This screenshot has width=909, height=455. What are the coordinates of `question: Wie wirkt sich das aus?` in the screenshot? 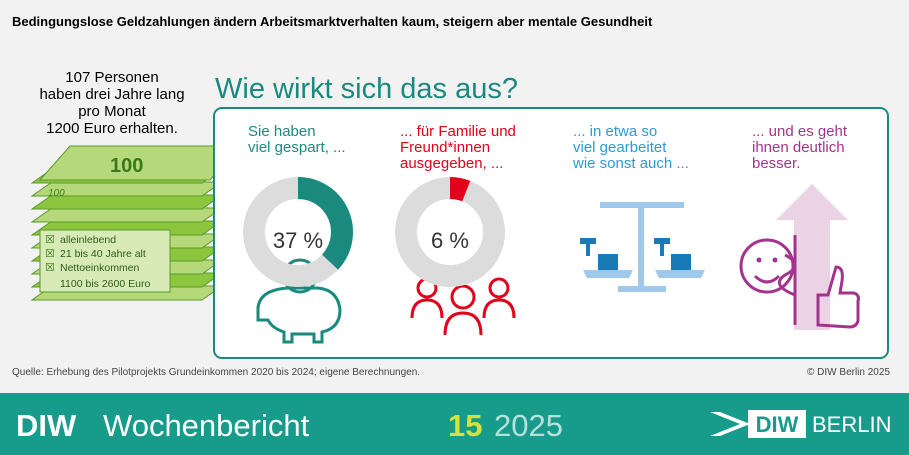 It's located at (366, 89).